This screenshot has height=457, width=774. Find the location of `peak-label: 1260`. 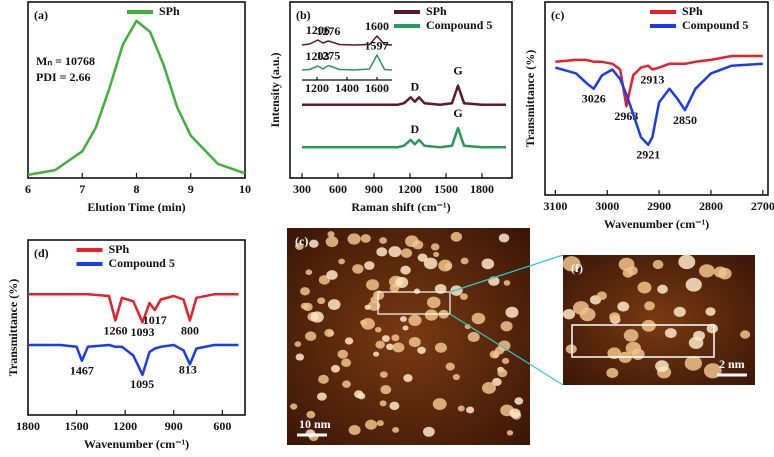

peak-label: 1260 is located at coordinates (115, 330).